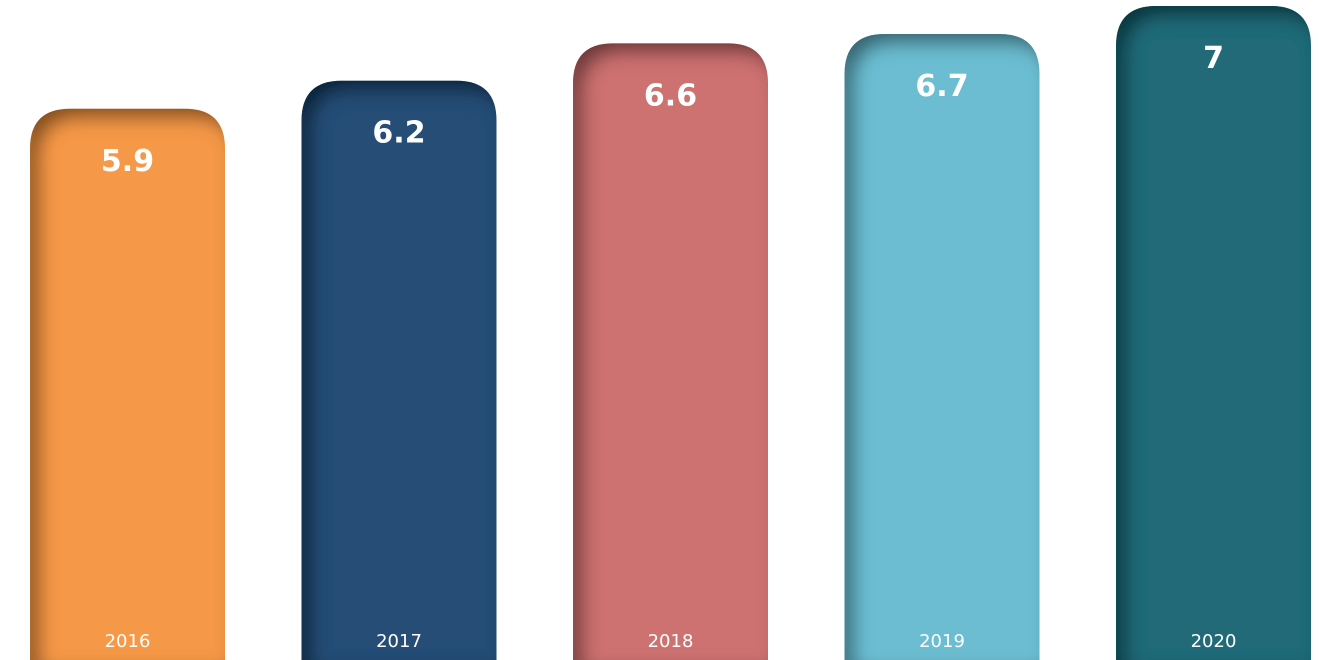  What do you see at coordinates (942, 641) in the screenshot?
I see `x-tick-label: 2019` at bounding box center [942, 641].